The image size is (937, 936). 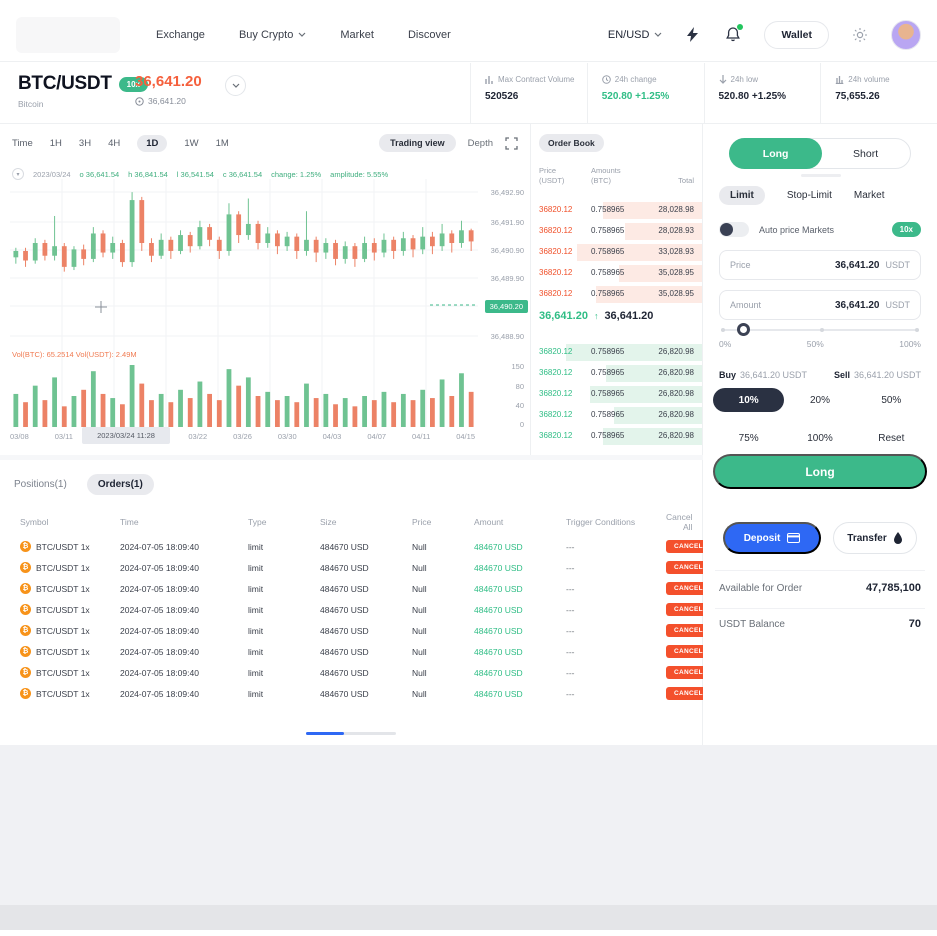 I want to click on legend-collapse-icon: ▾, so click(x=18, y=174).